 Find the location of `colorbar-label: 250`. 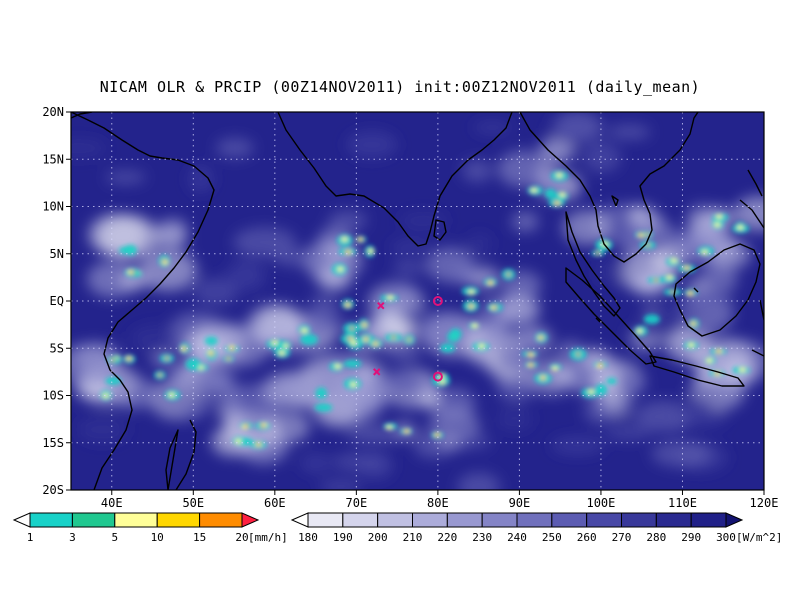

colorbar-label: 250 is located at coordinates (552, 537).